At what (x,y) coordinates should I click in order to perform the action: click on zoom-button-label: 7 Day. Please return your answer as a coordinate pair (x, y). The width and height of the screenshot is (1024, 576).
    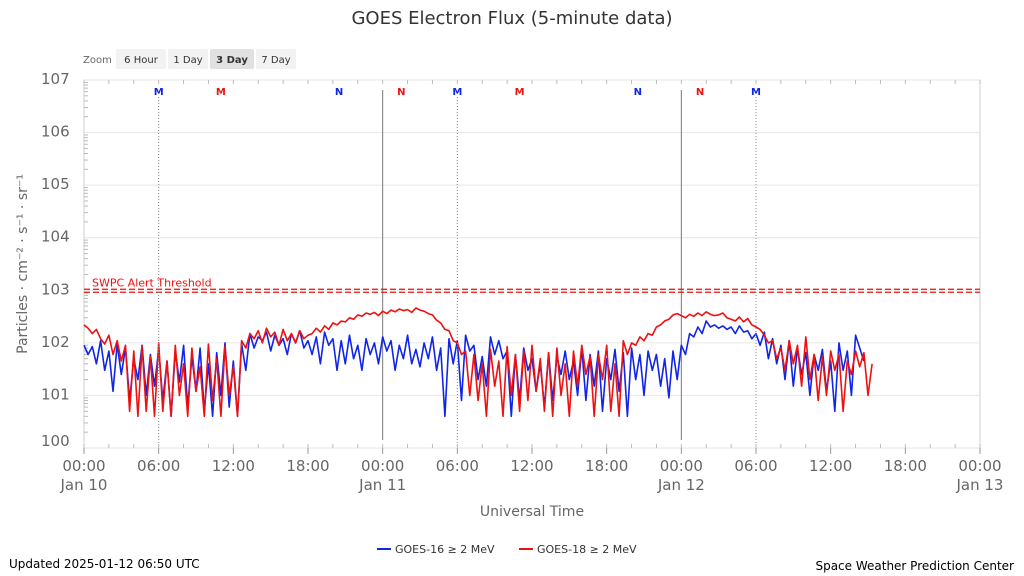
    Looking at the image, I should click on (275, 60).